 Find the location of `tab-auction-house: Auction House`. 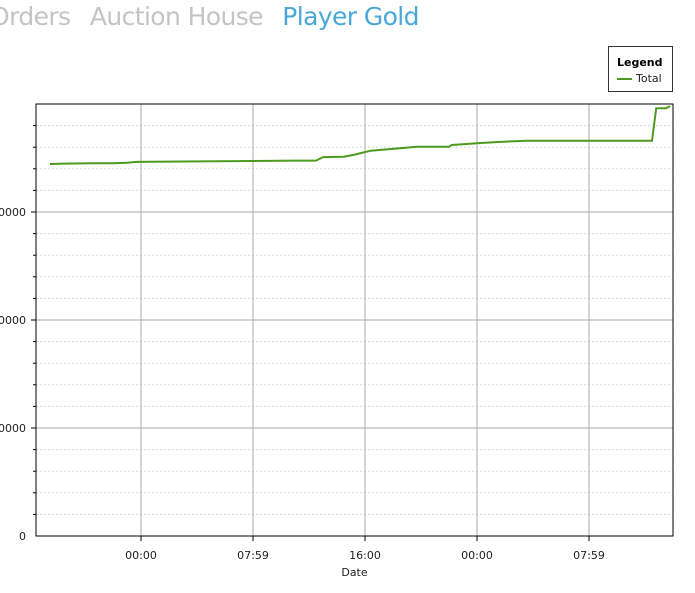

tab-auction-house: Auction House is located at coordinates (176, 16).